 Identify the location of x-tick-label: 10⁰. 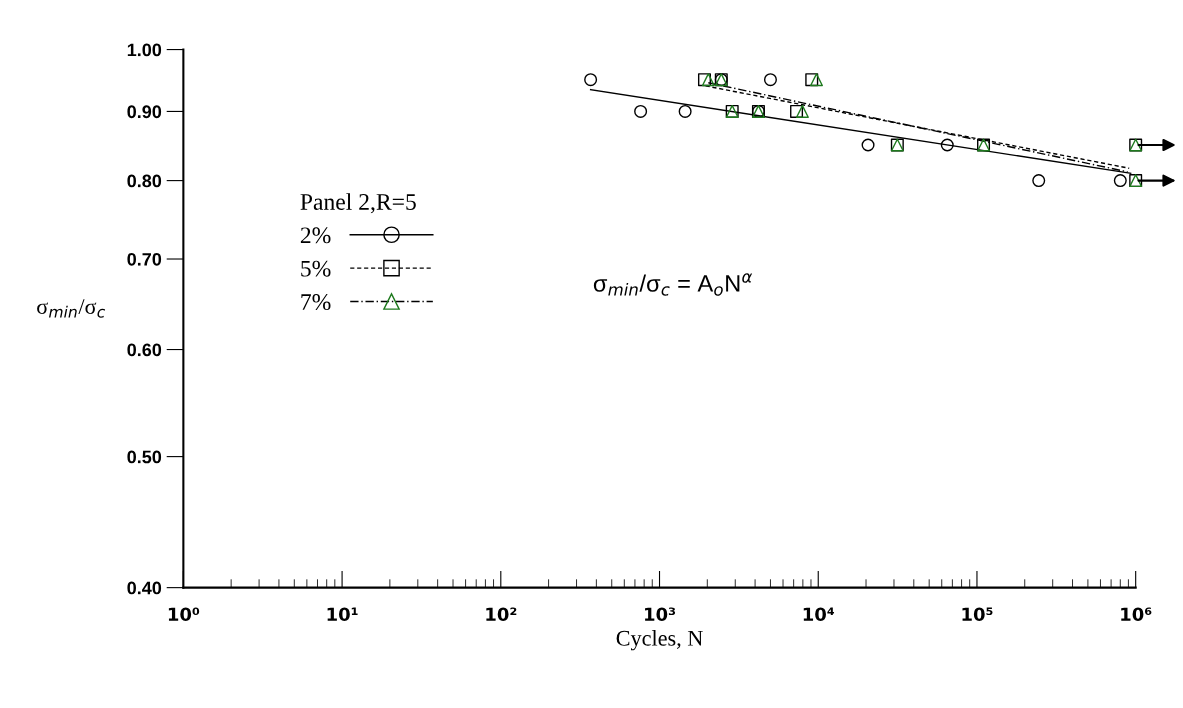
(184, 614).